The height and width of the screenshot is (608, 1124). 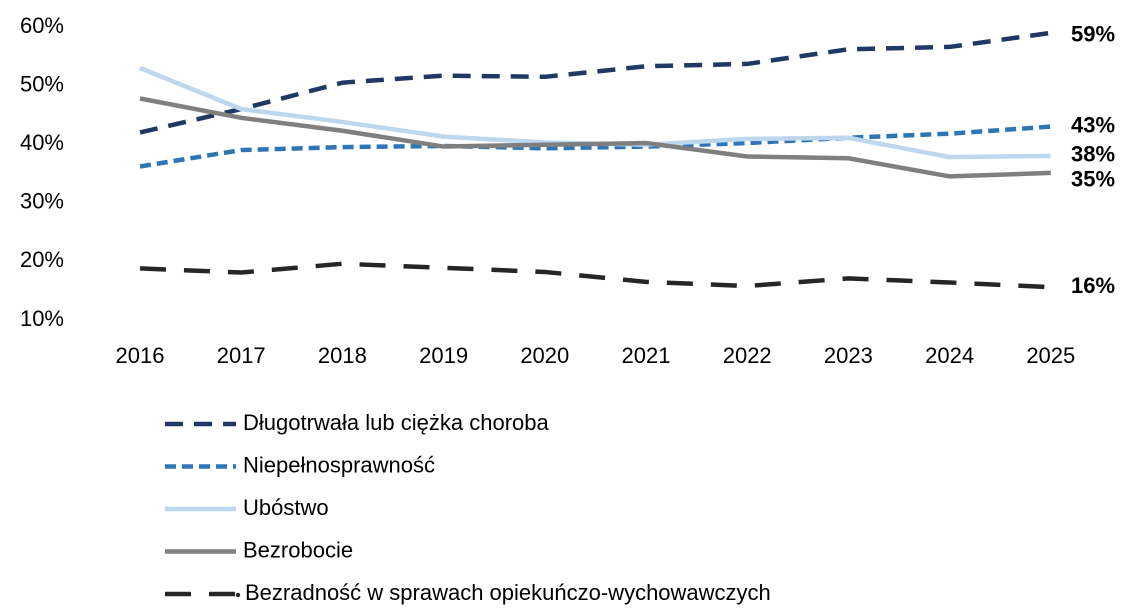 What do you see at coordinates (42, 25) in the screenshot?
I see `y-tick-label: 60%` at bounding box center [42, 25].